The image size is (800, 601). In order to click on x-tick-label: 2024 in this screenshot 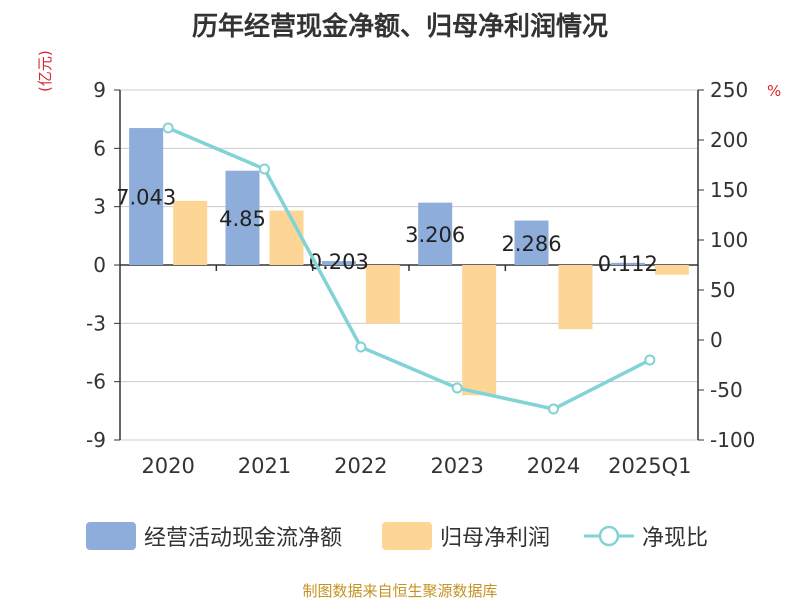, I will do `click(553, 466)`.